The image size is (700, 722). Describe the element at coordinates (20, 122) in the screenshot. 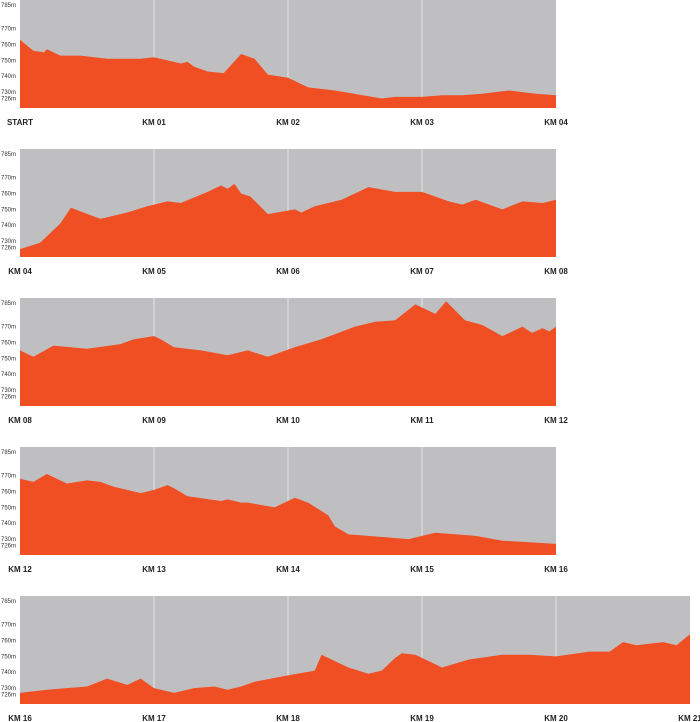

I see `km-label: START` at that location.